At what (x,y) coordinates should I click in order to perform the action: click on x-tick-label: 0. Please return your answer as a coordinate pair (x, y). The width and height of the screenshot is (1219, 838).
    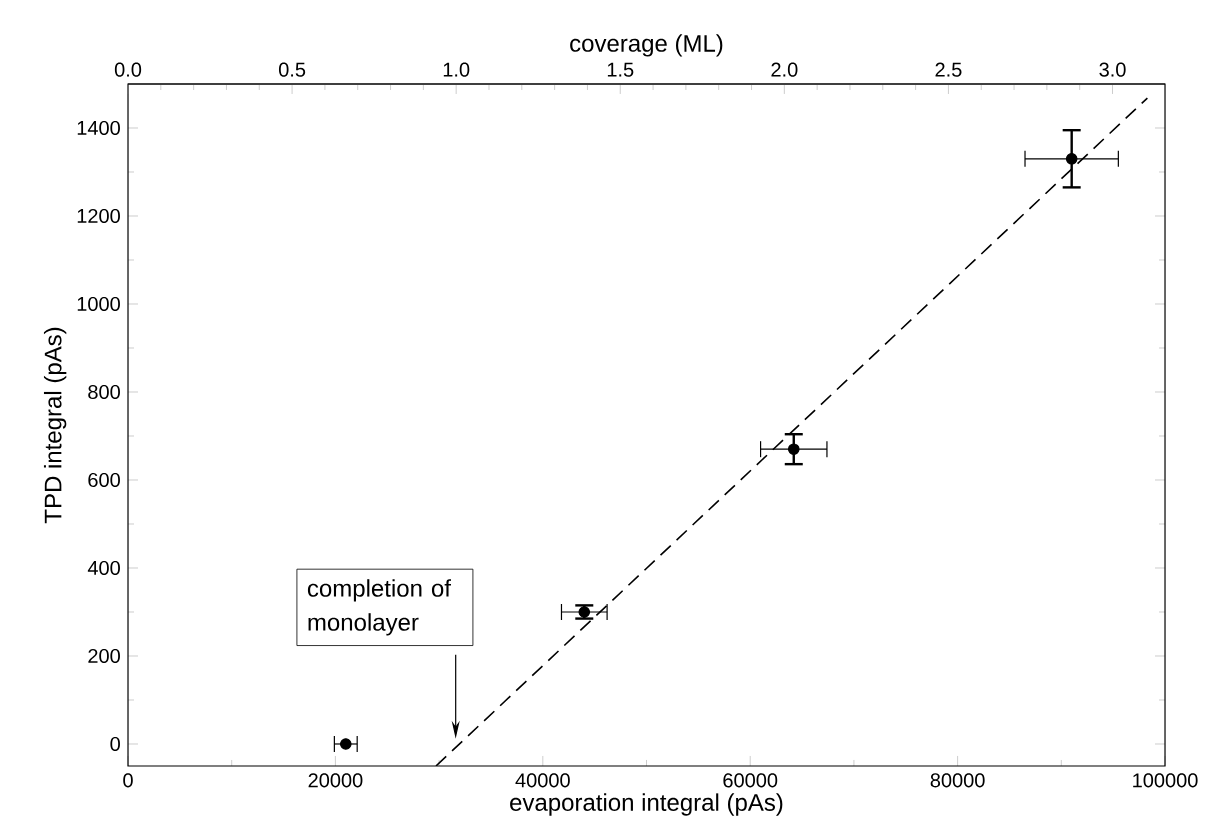
    Looking at the image, I should click on (128, 780).